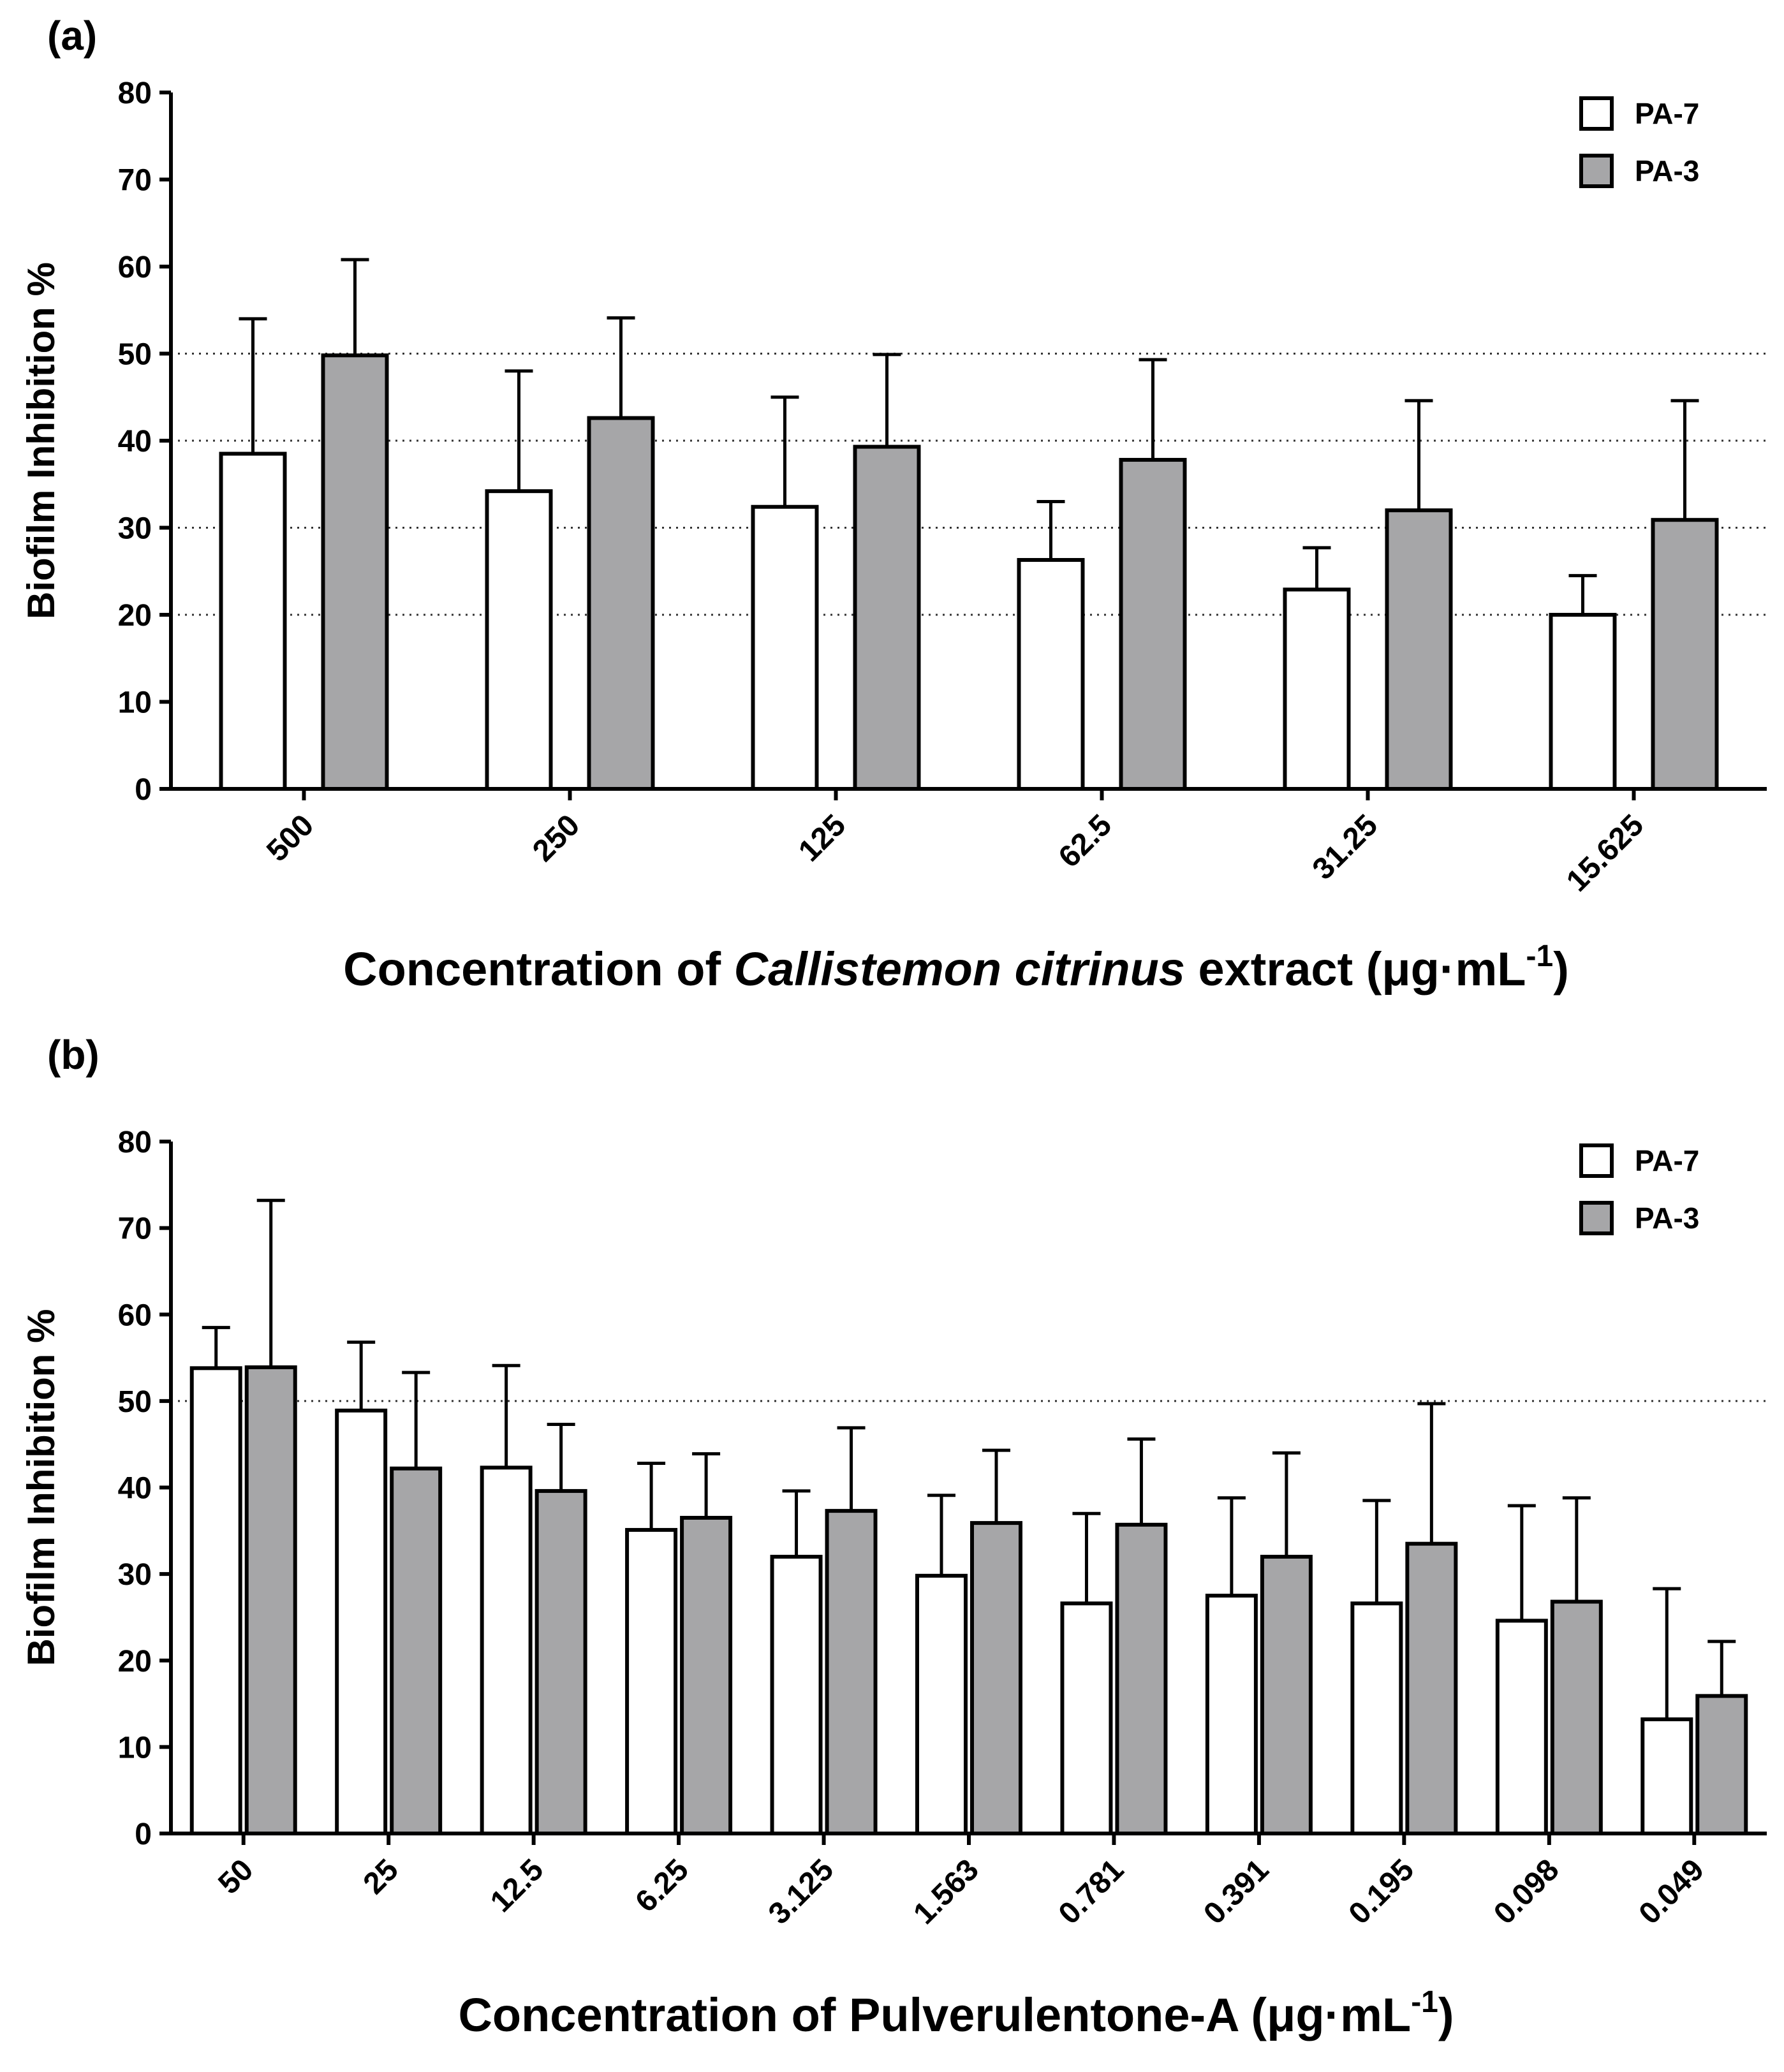 This screenshot has height=2072, width=1784. Describe the element at coordinates (1086, 1718) in the screenshot. I see `bar-pa-7-0.781` at that location.